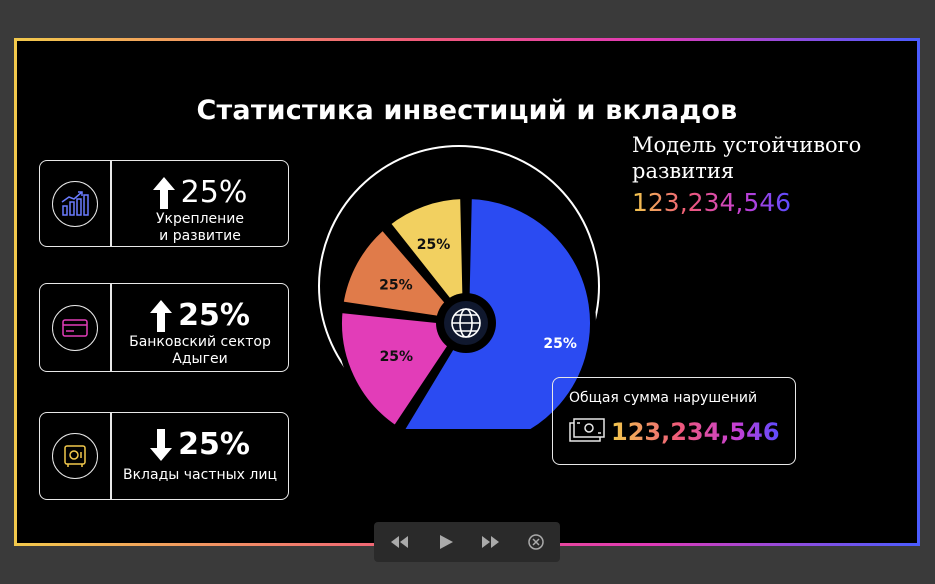 Image resolution: width=935 pixels, height=584 pixels. Describe the element at coordinates (467, 542) in the screenshot. I see `playback-controls` at that location.